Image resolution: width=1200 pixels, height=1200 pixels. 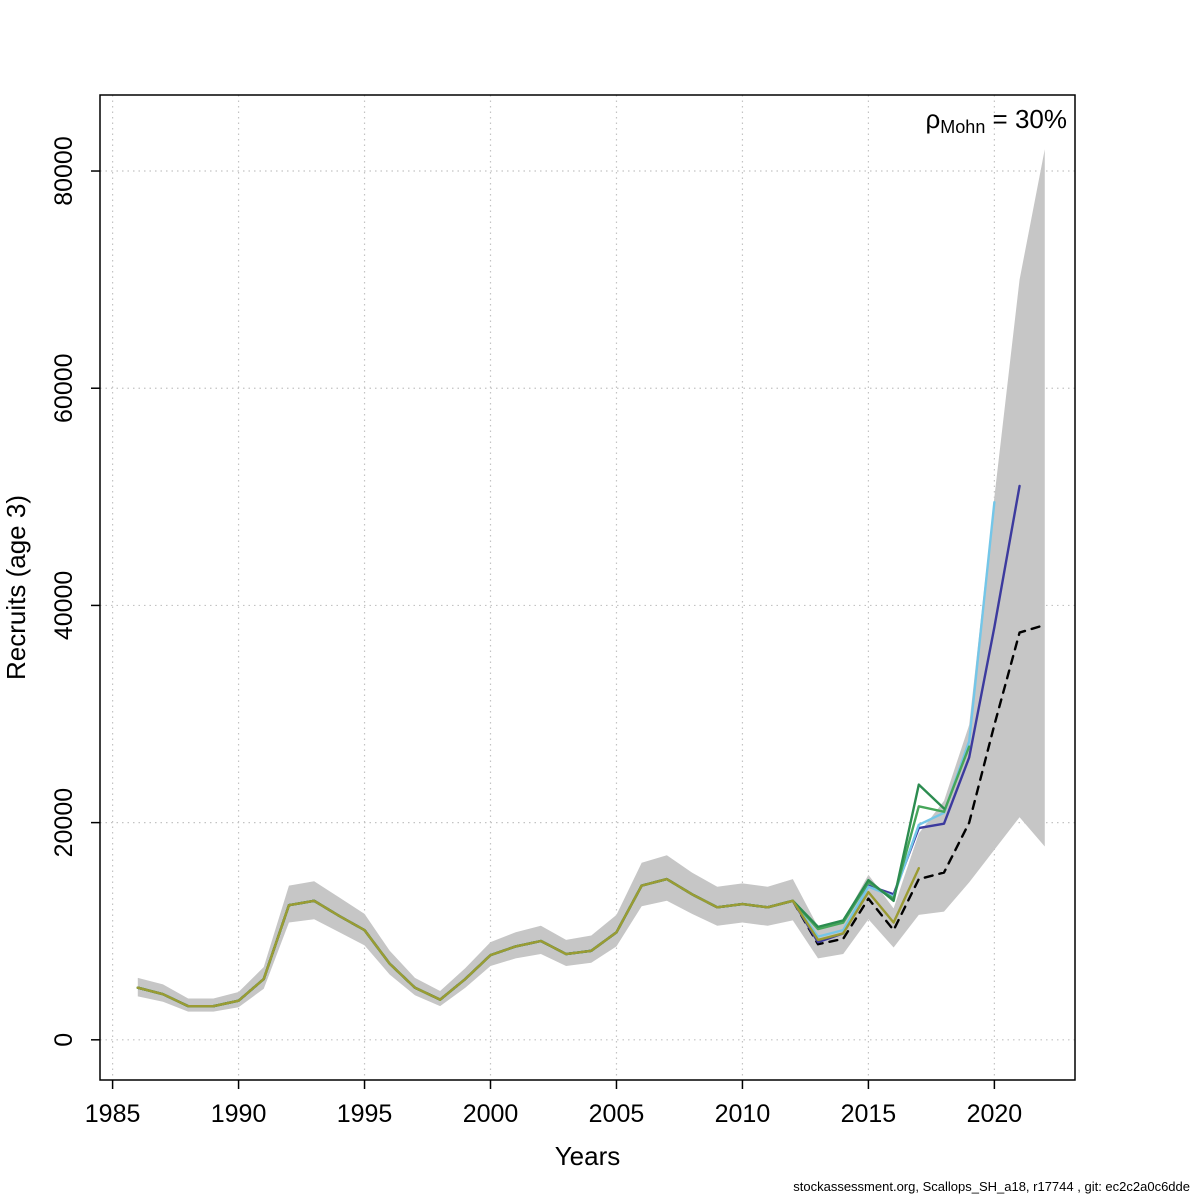 I want to click on y-tick-label: 40000, so click(x=64, y=606).